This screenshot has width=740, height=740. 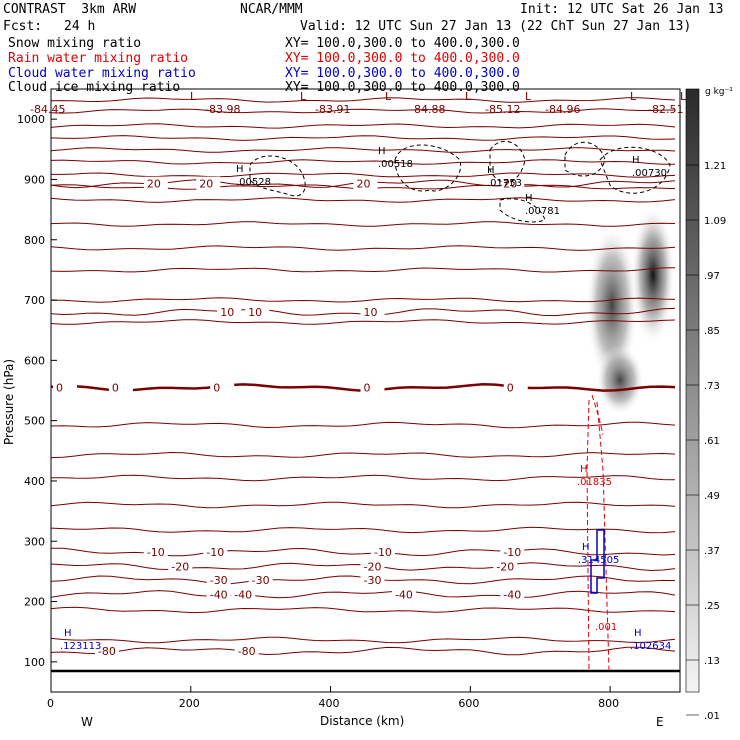 I want to click on min-temp-label: -84.88, so click(x=427, y=109).